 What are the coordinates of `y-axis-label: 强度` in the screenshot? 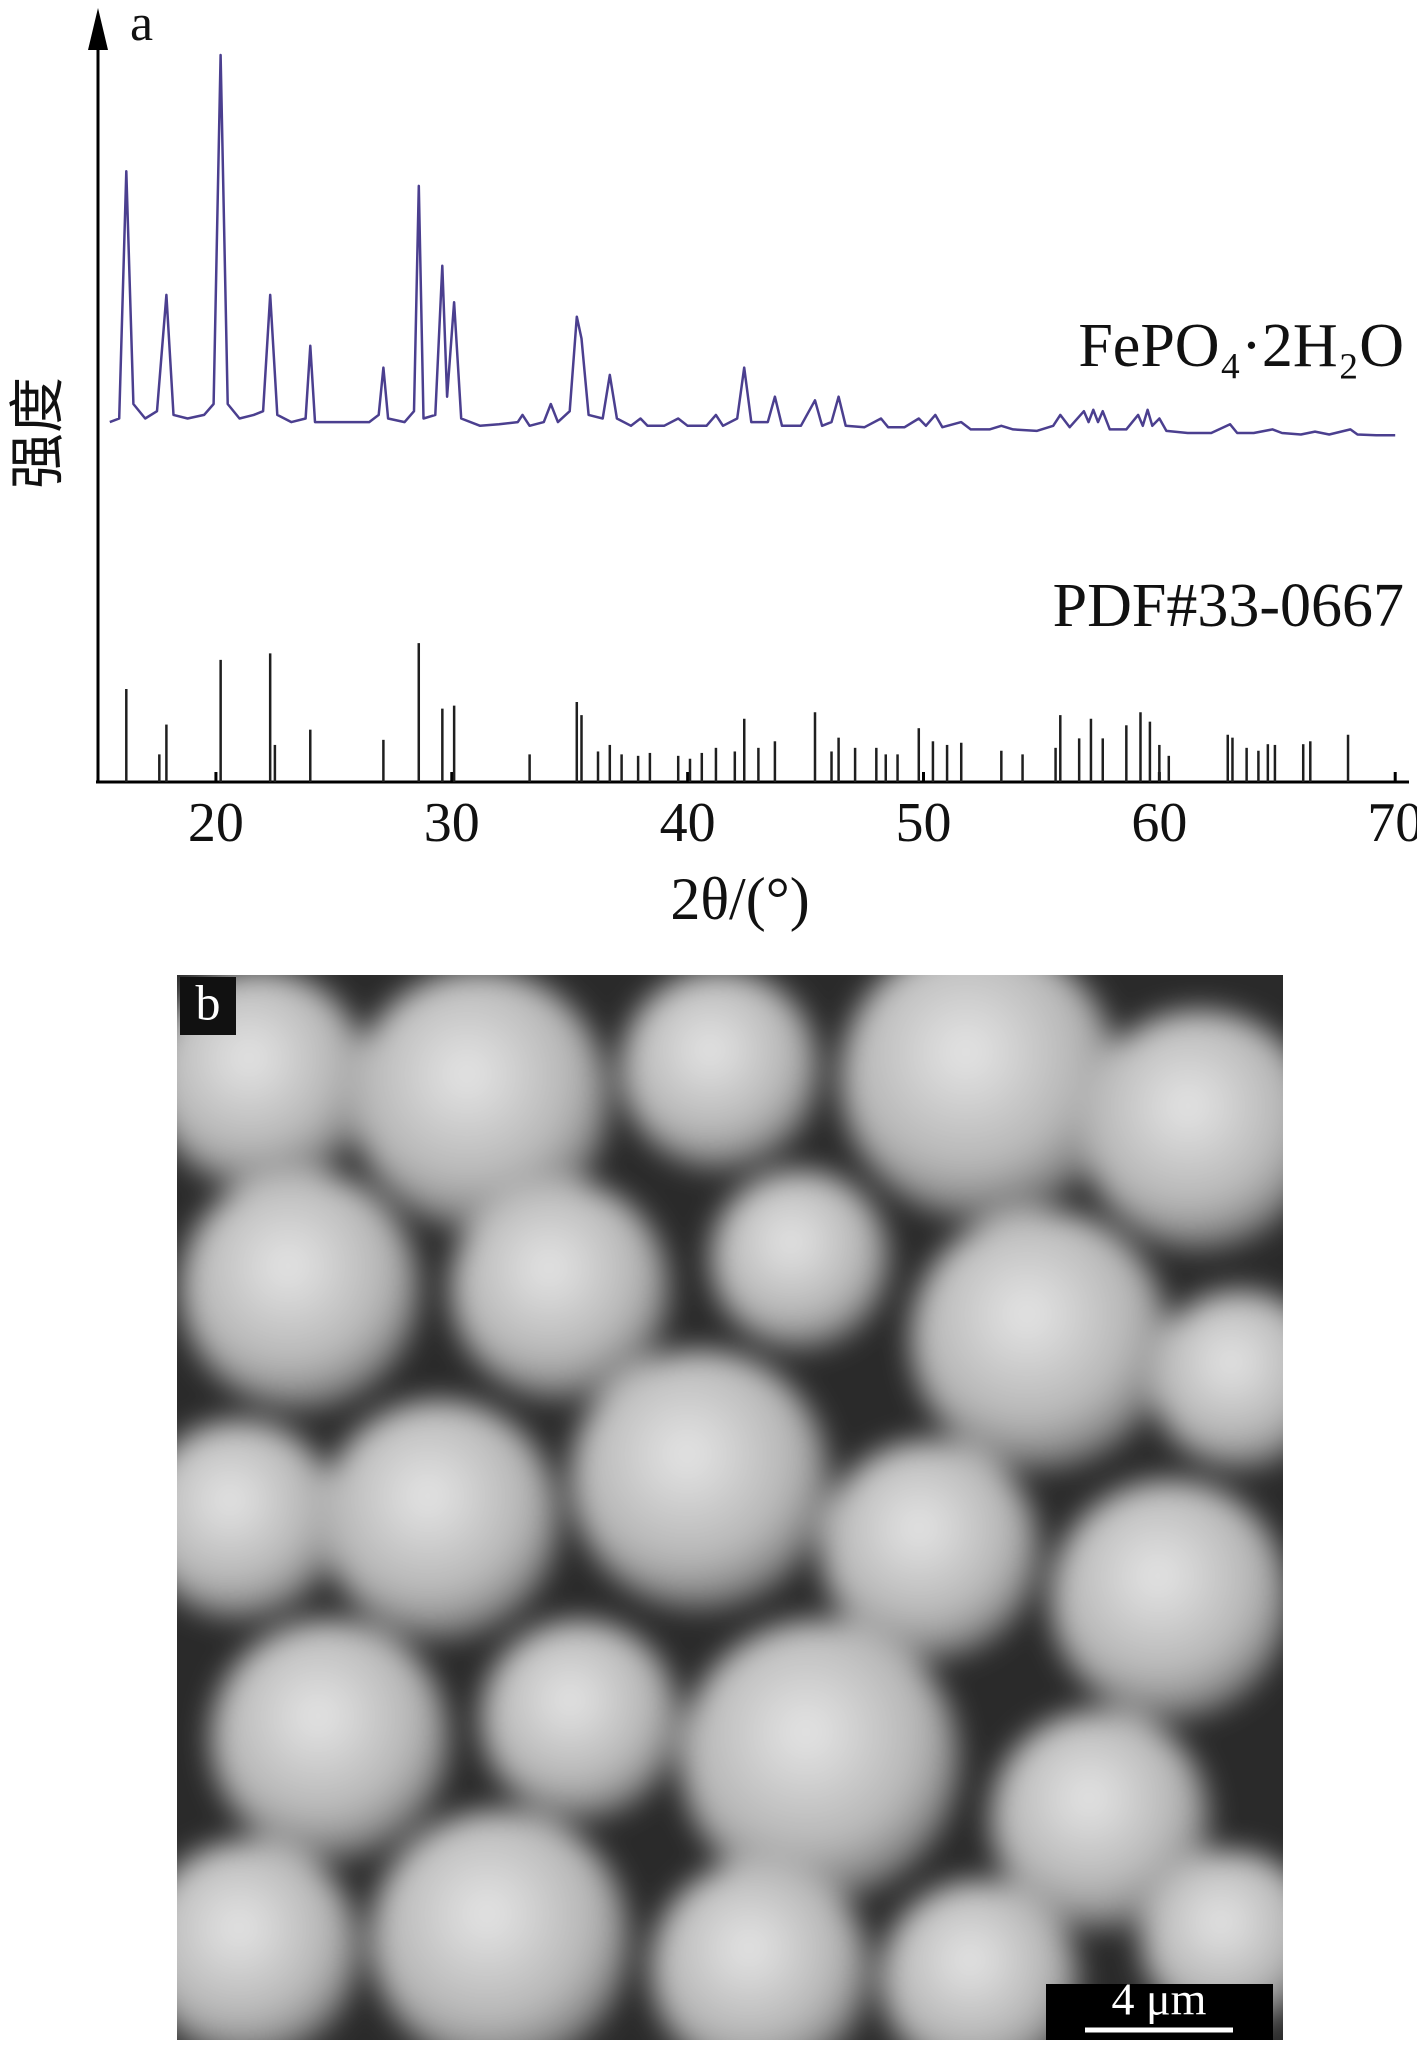 It's located at (39, 433).